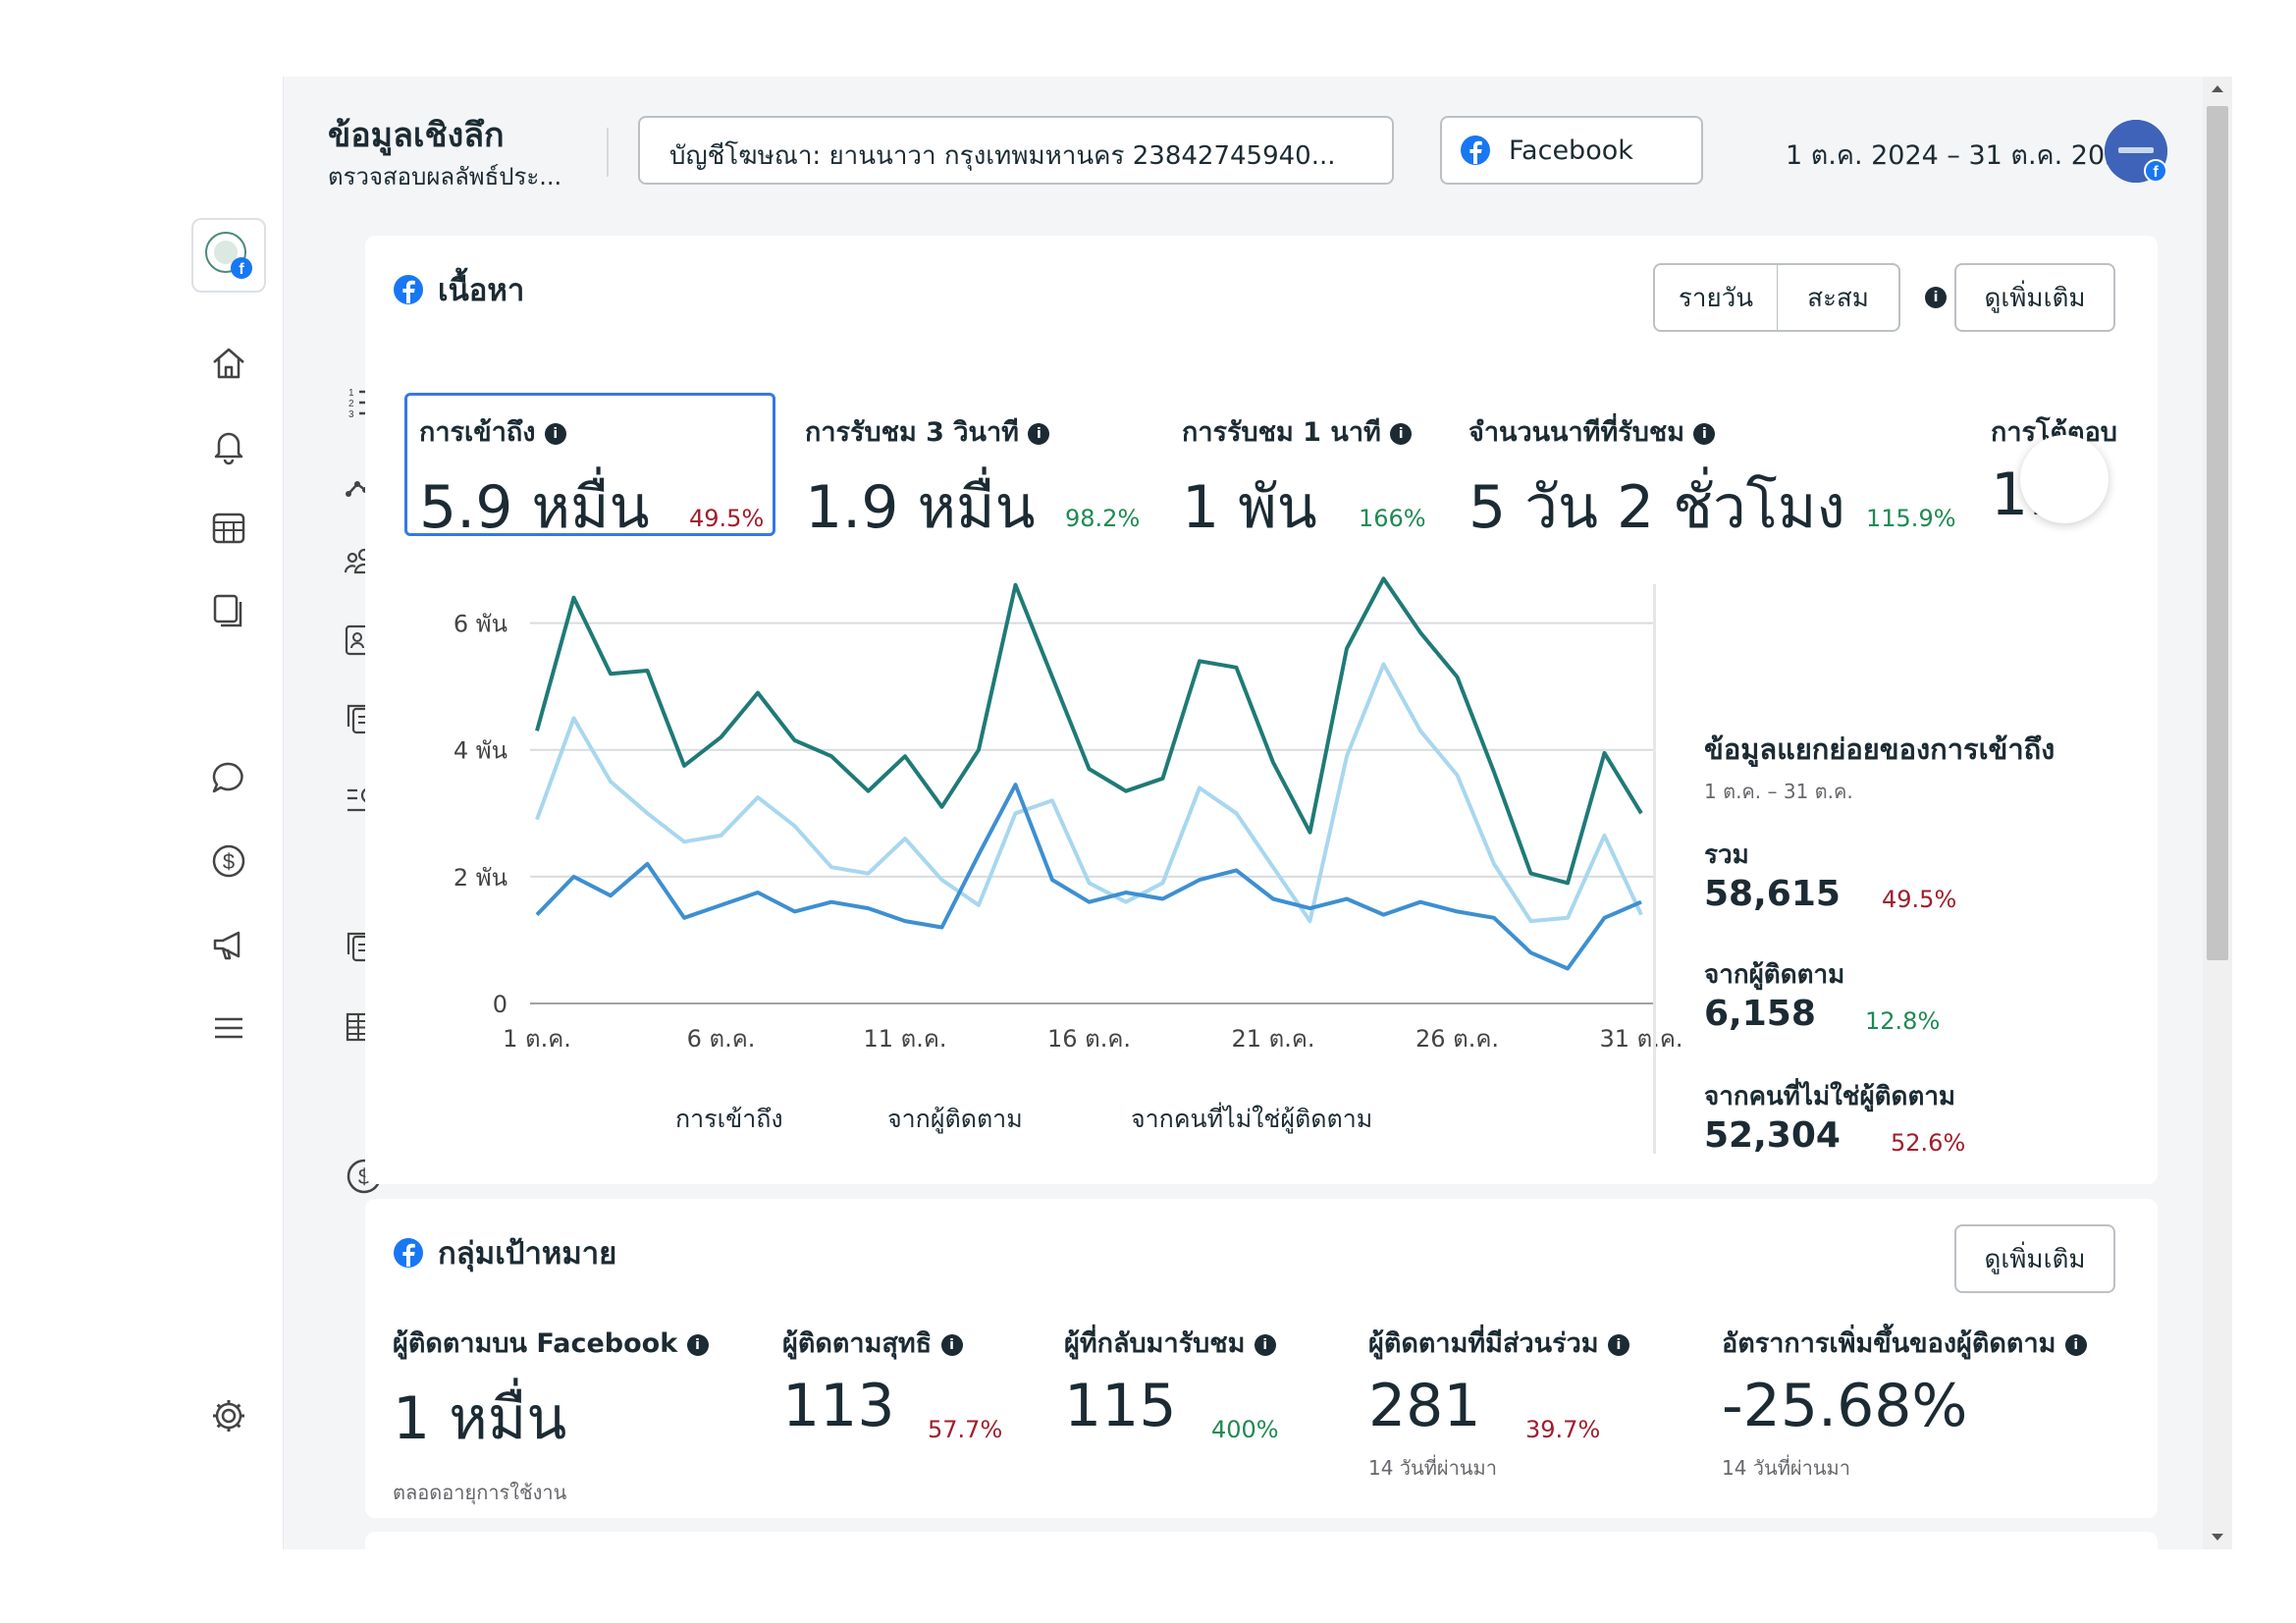  What do you see at coordinates (1103, 519) in the screenshot?
I see `metric-change: 98.2%` at bounding box center [1103, 519].